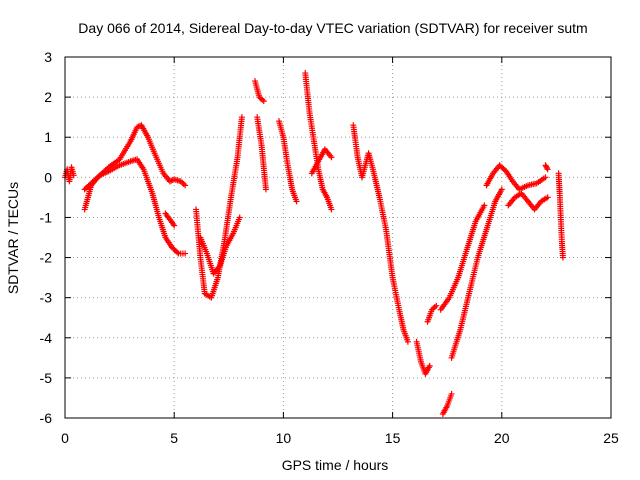 The height and width of the screenshot is (480, 640). What do you see at coordinates (48, 177) in the screenshot?
I see `y-tick-label: 0` at bounding box center [48, 177].